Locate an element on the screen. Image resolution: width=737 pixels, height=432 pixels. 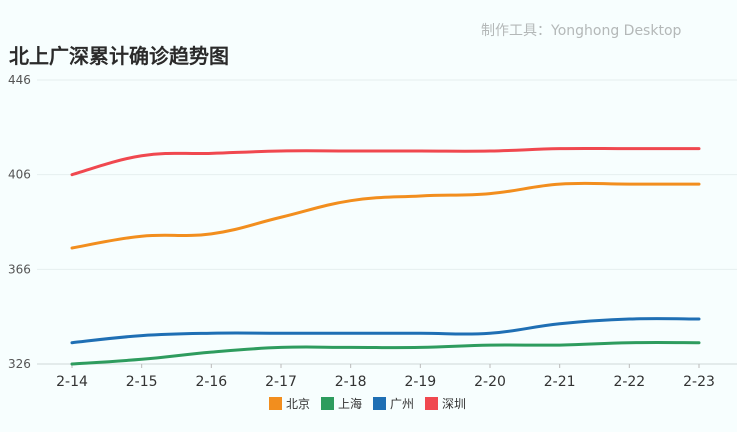
x-tick-label: 2-15 is located at coordinates (142, 382).